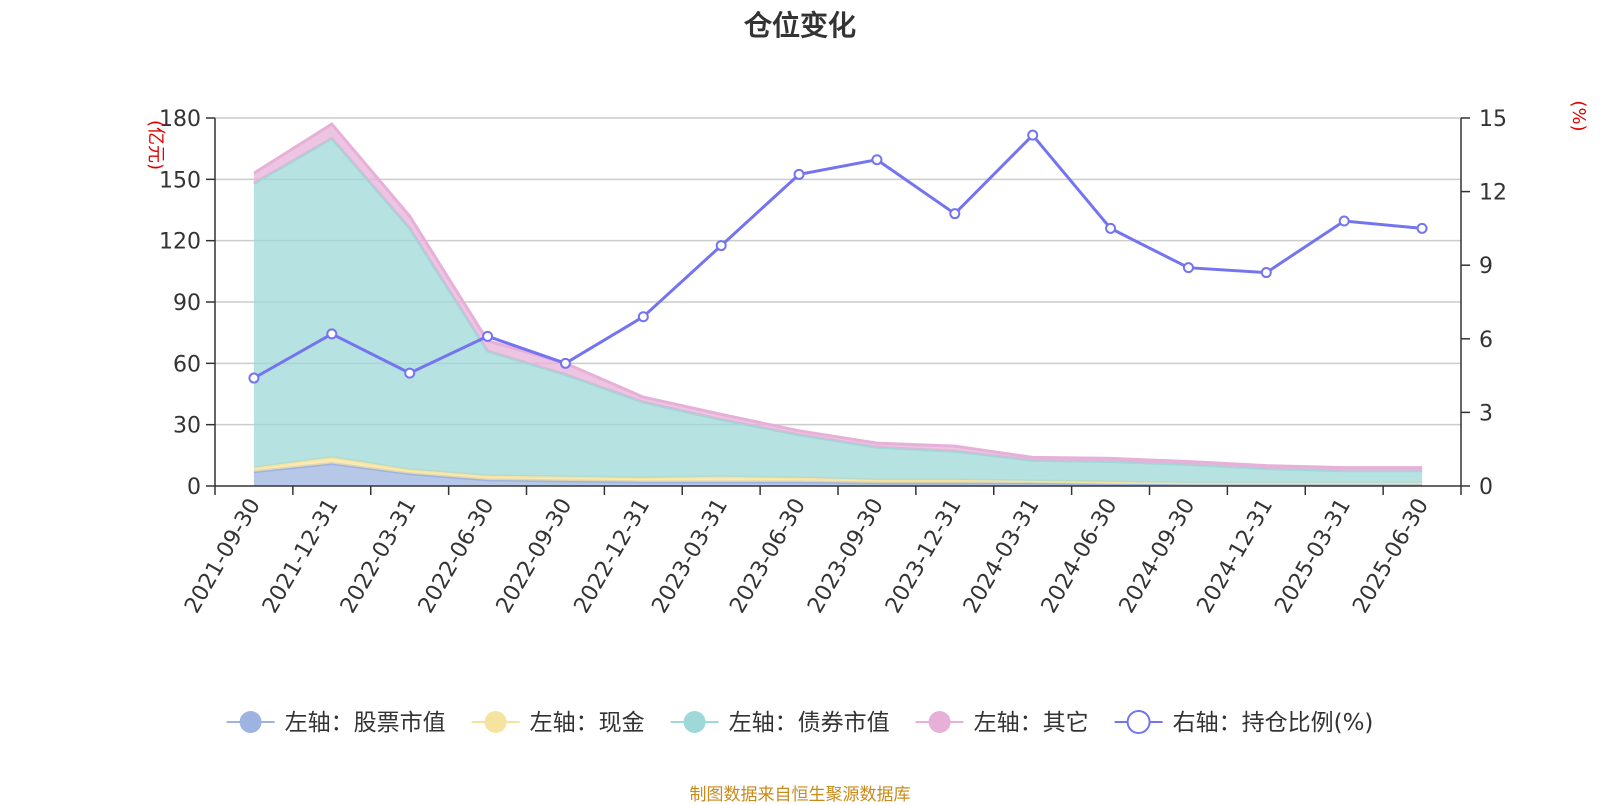 The image size is (1600, 805). Describe the element at coordinates (223, 555) in the screenshot. I see `x-axis-tick-label: 2021-09-30` at that location.